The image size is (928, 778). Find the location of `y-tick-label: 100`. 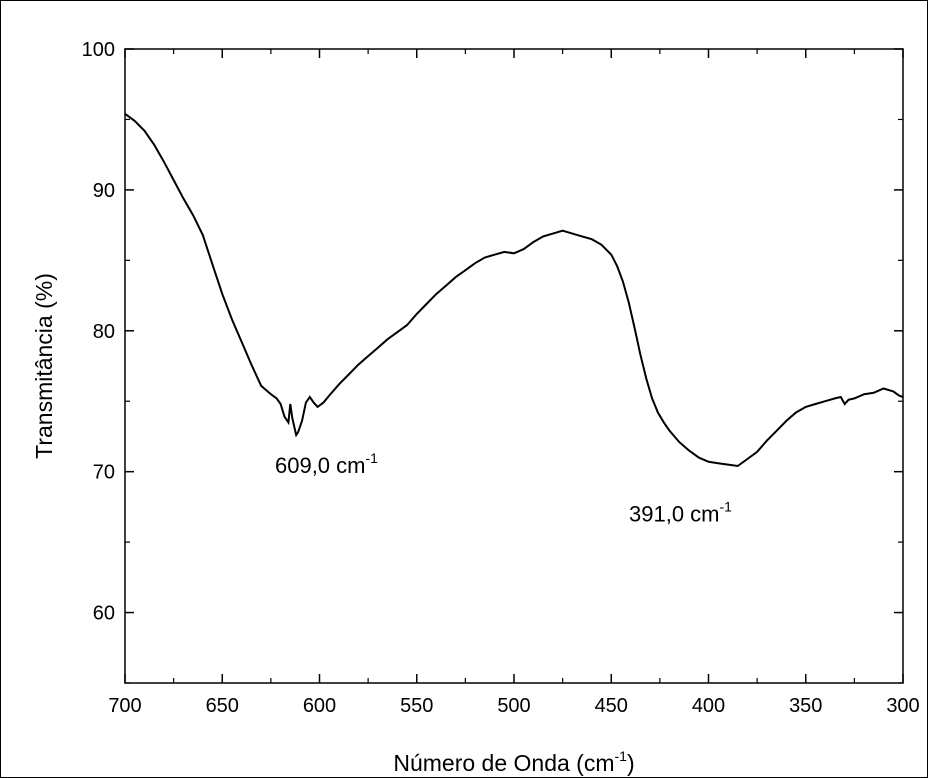

y-tick-label: 100 is located at coordinates (98, 50).